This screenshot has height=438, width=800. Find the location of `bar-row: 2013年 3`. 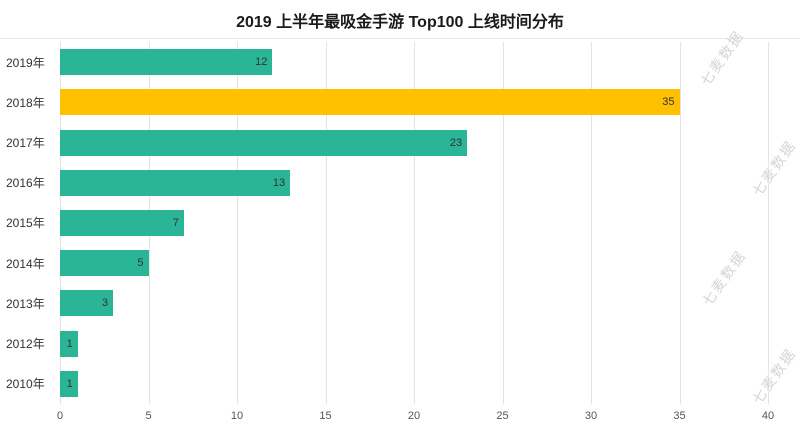

bar-row: 2013年 3 is located at coordinates (387, 303).